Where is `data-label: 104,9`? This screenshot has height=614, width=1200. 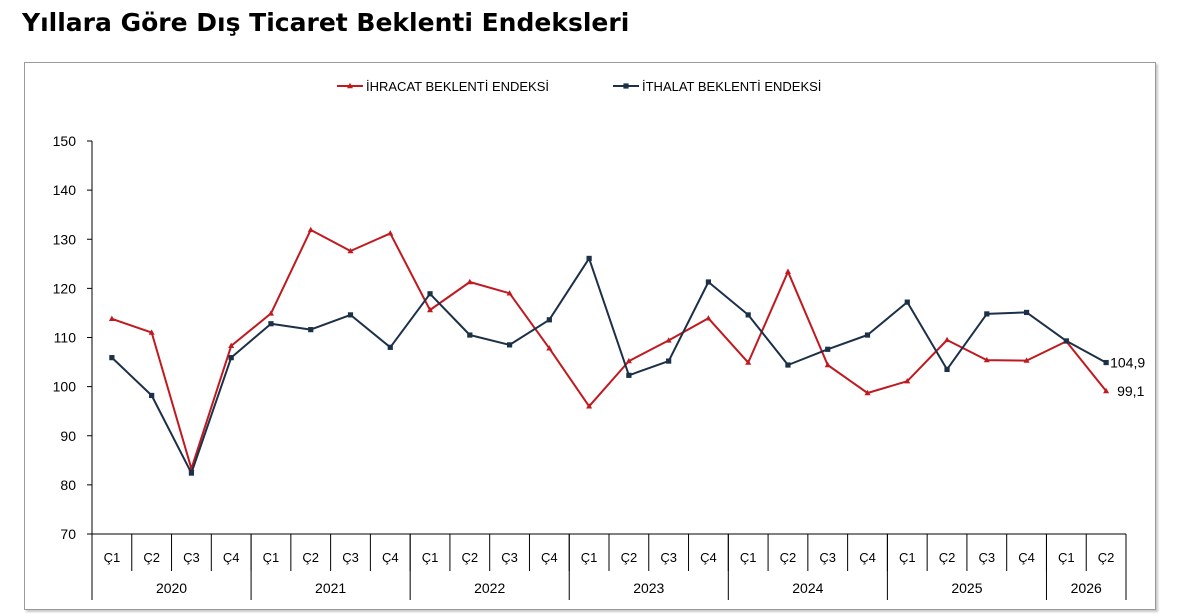
data-label: 104,9 is located at coordinates (1127, 363).